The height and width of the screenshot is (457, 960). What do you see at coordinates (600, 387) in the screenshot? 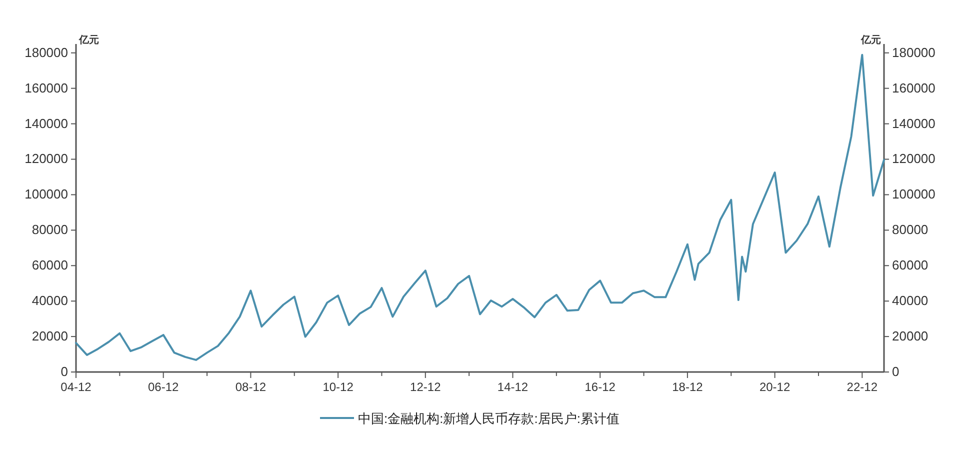
I see `x-tick-label: 16-12` at bounding box center [600, 387].